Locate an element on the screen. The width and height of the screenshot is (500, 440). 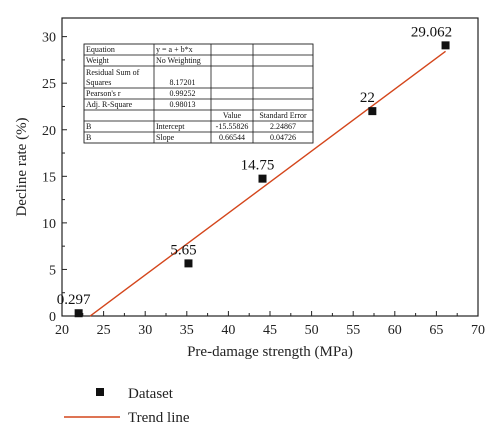
y-tick-label: 5 is located at coordinates (52, 270).